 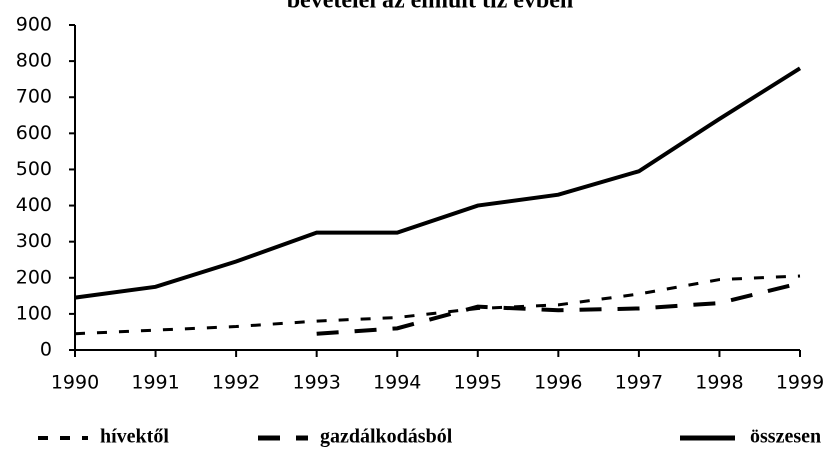 What do you see at coordinates (34, 277) in the screenshot?
I see `y-tick-label: 200` at bounding box center [34, 277].